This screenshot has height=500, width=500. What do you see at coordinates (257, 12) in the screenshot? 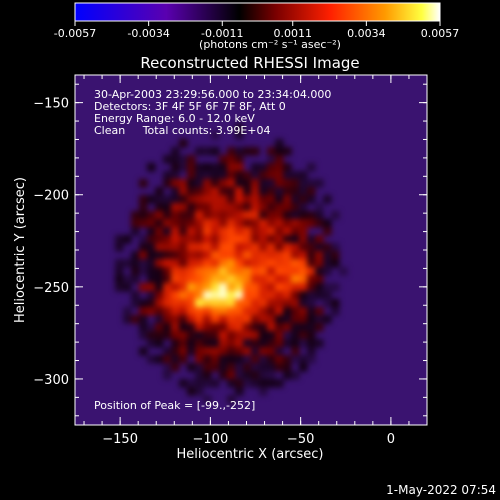
I see `colorbar-gradient` at bounding box center [257, 12].